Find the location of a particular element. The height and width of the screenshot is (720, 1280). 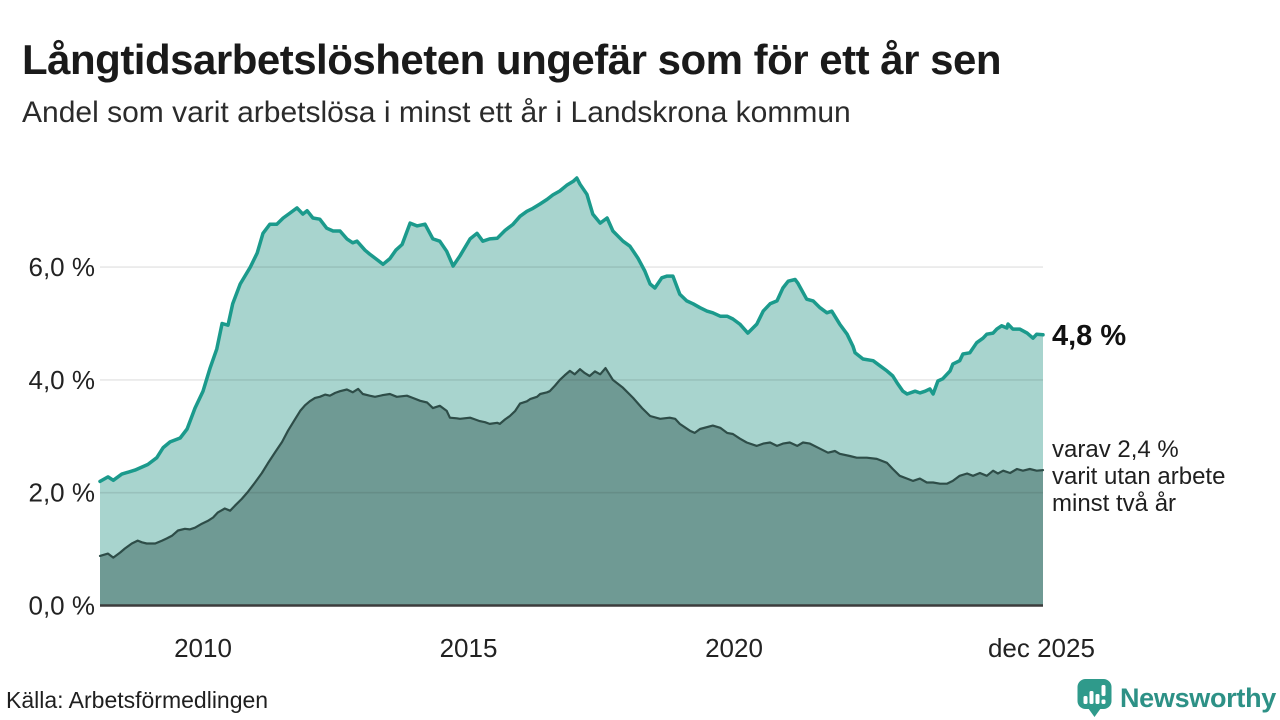

source-note: Källa: Arbetsförmedlingen is located at coordinates (137, 700).